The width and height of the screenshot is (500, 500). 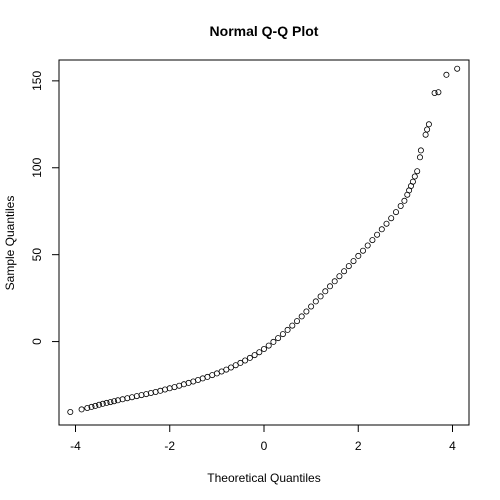 I want to click on x-tick-label: -2, so click(x=169, y=446).